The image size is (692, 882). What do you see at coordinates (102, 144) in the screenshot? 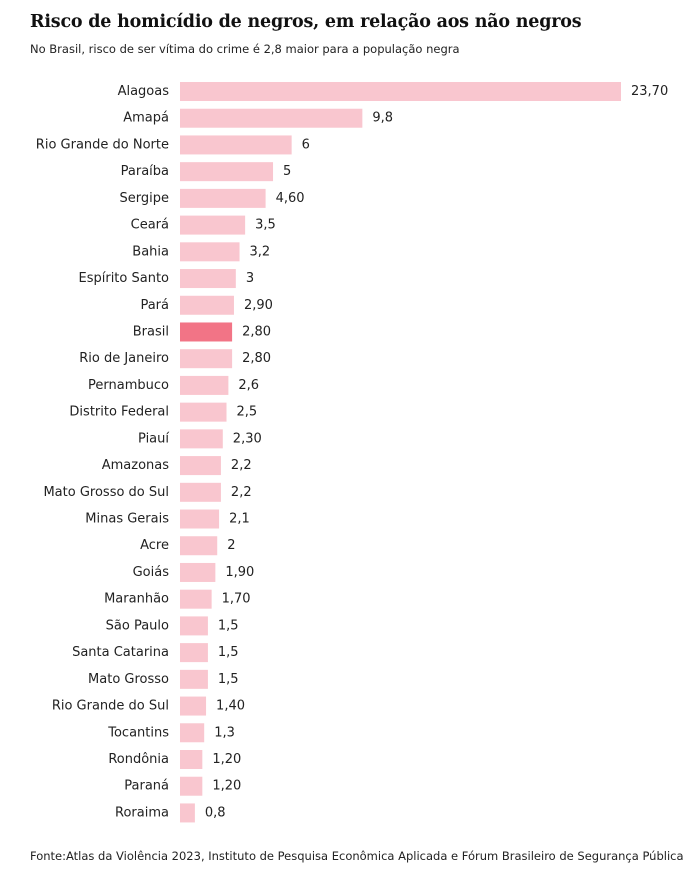
I see `category-label: Rio Grande do Norte` at bounding box center [102, 144].